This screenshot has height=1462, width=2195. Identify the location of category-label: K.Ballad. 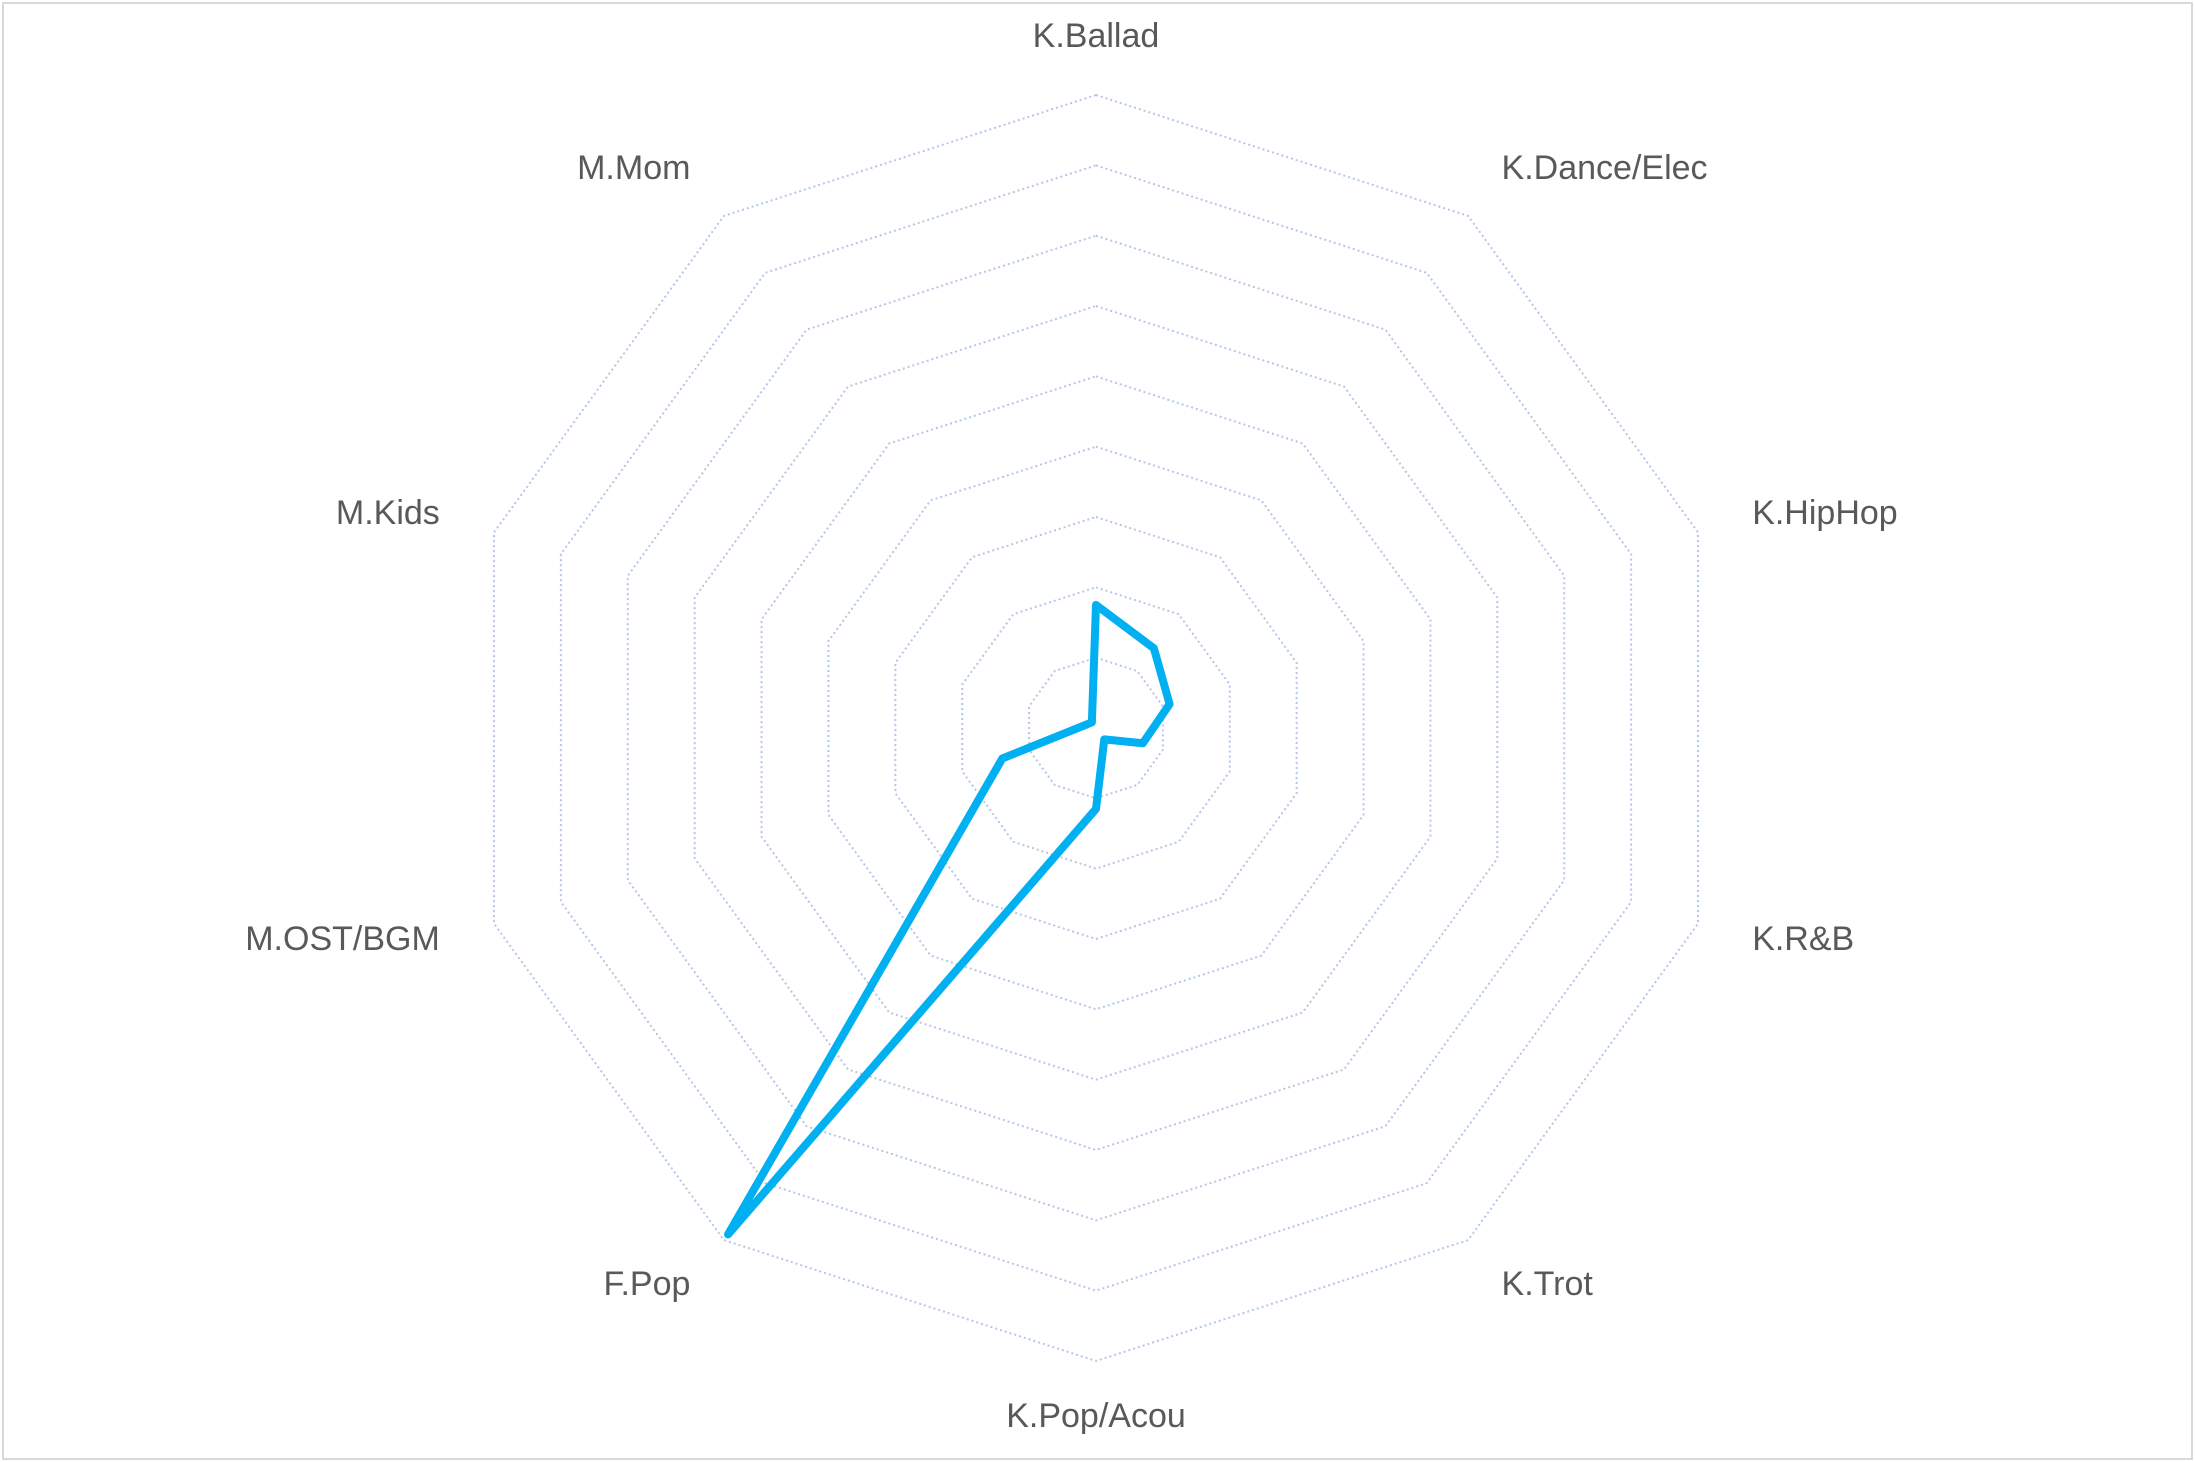
(1096, 36).